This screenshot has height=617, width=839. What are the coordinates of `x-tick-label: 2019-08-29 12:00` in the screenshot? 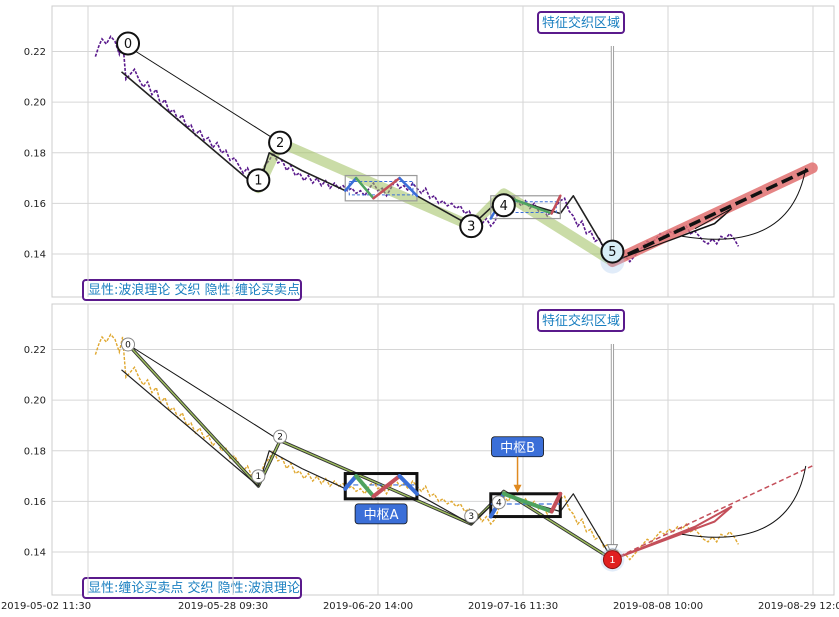 It's located at (798, 606).